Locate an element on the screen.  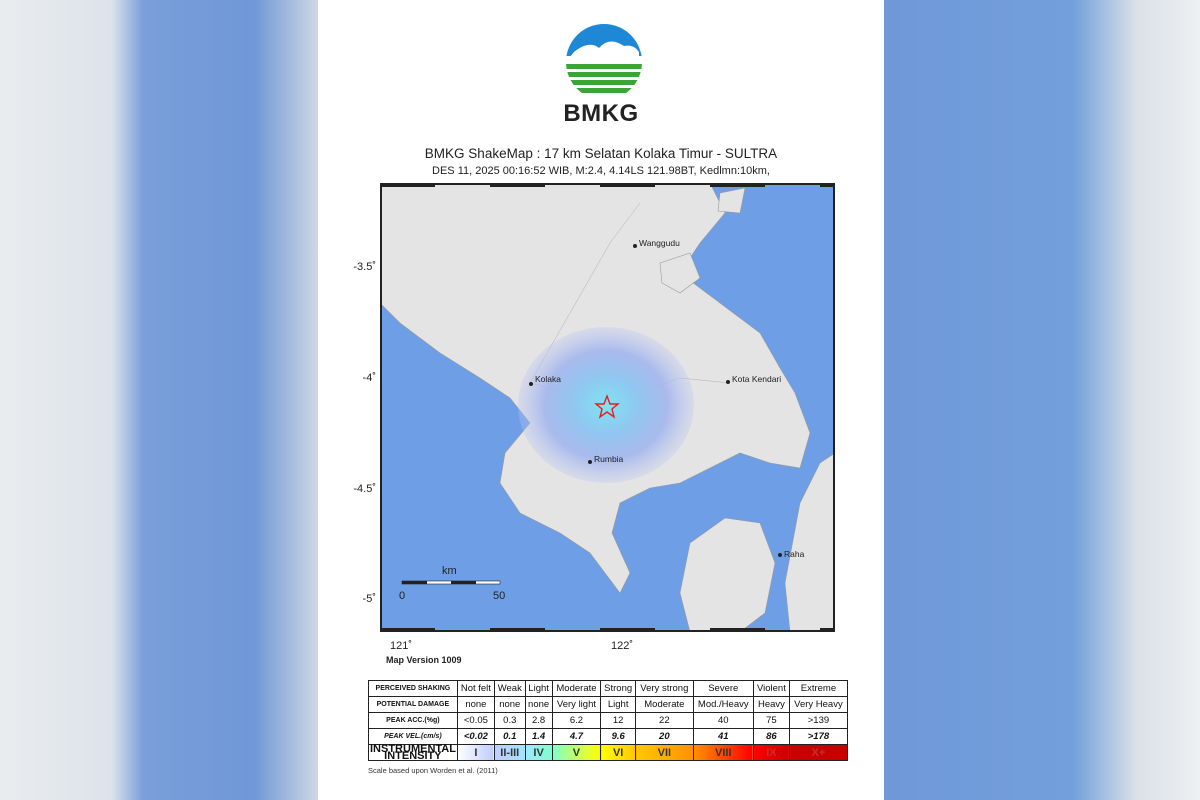
legend-cell: 0.3 is located at coordinates (510, 720).